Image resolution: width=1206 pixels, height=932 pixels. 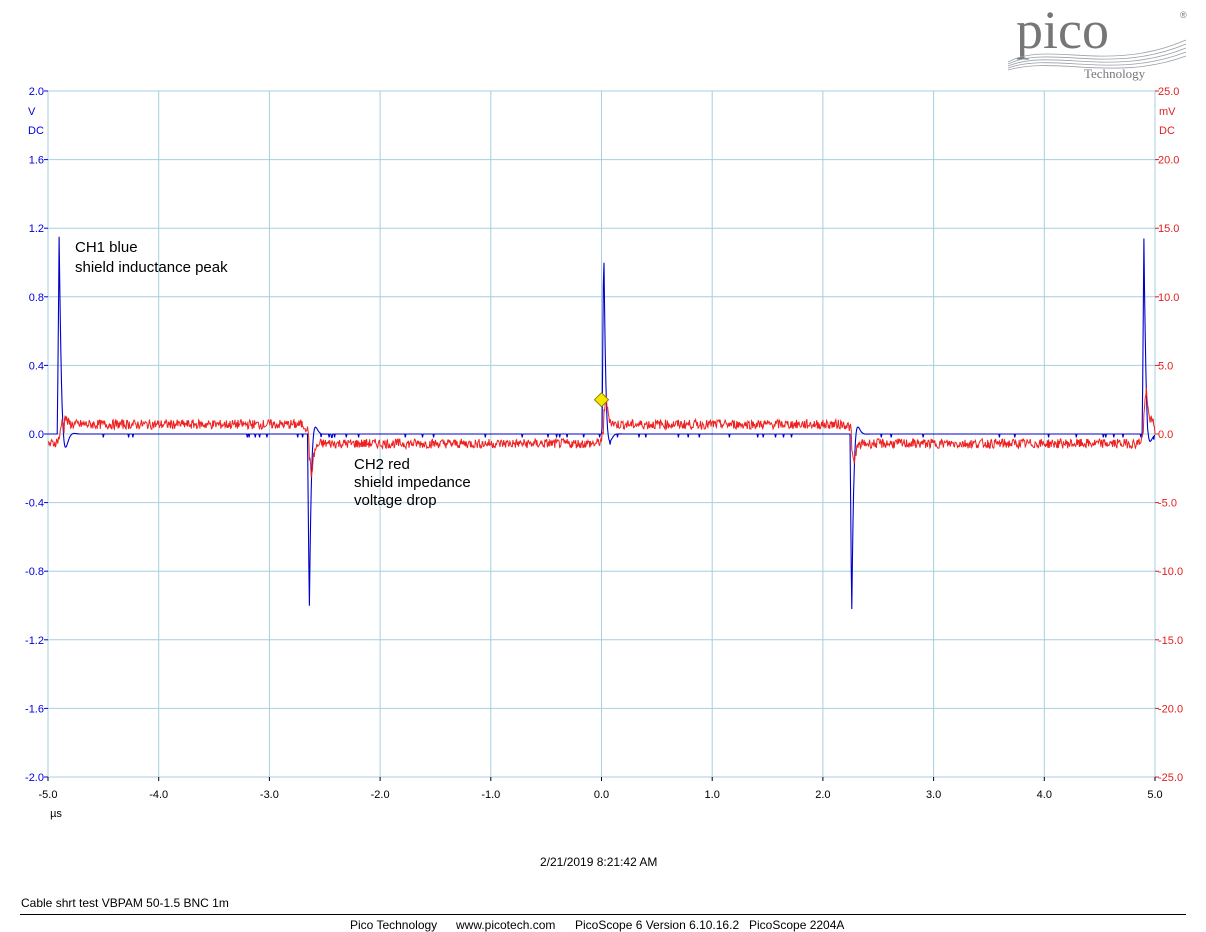 What do you see at coordinates (1167, 112) in the screenshot?
I see `right-axis-unit: mV` at bounding box center [1167, 112].